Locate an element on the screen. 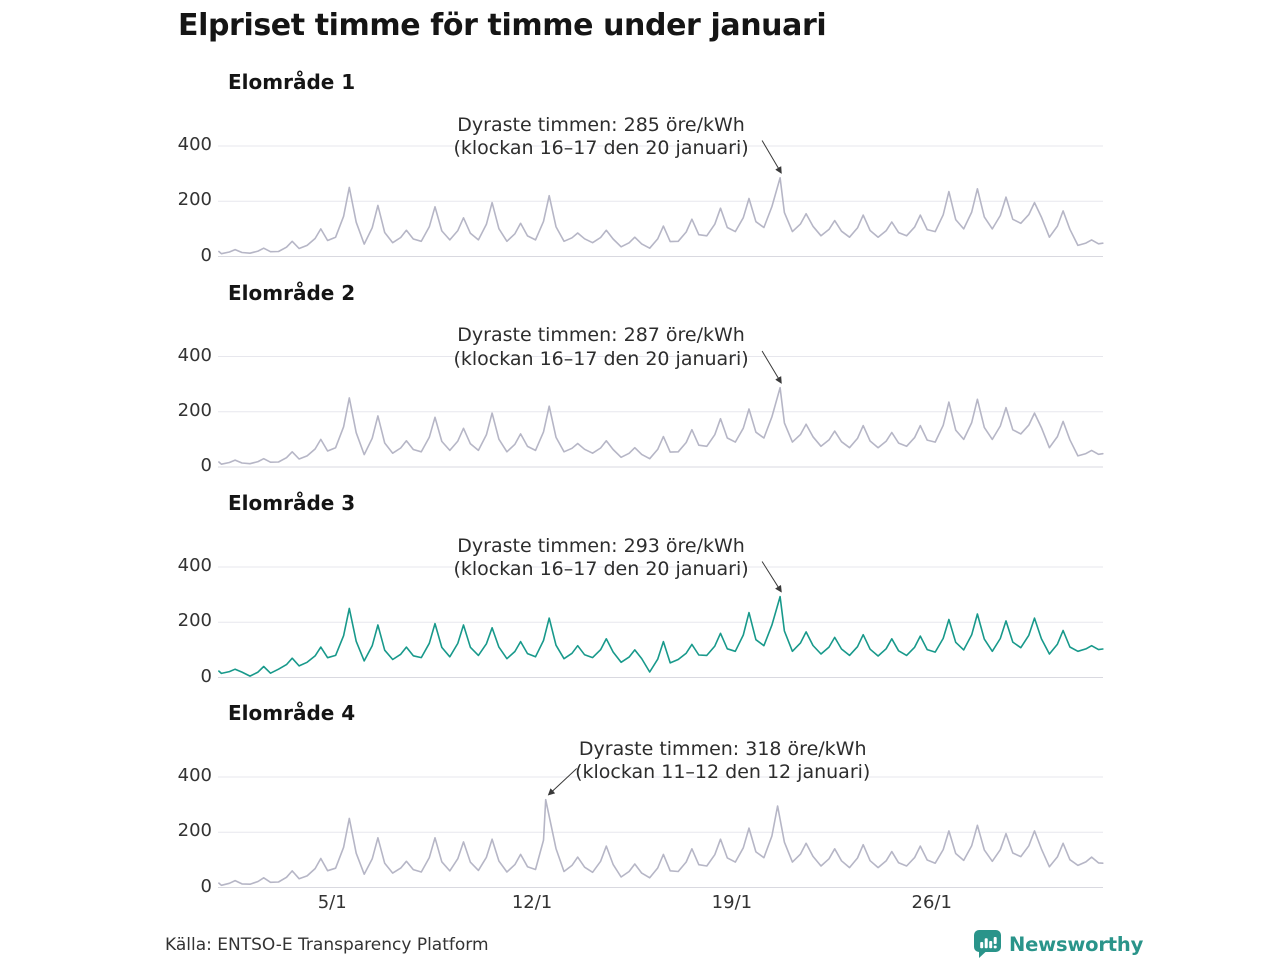 This screenshot has width=1280, height=960. newsworthy-wordmark: Newsworthy is located at coordinates (1076, 944).